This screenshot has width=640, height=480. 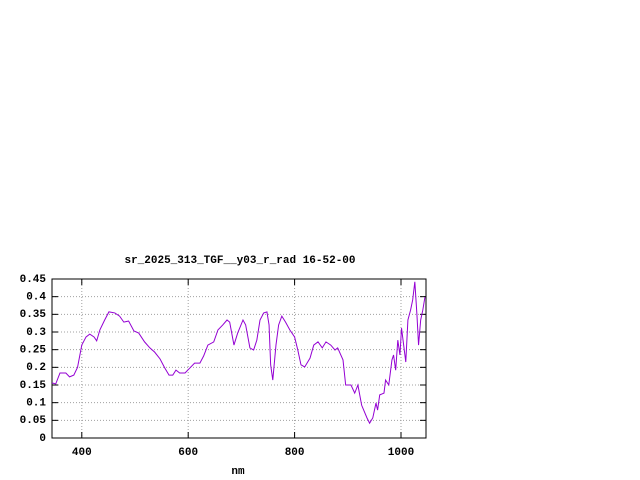 I want to click on chart-title: sr_2025_313_TGF__y03_r_rad 16-52-00, so click(x=239, y=261).